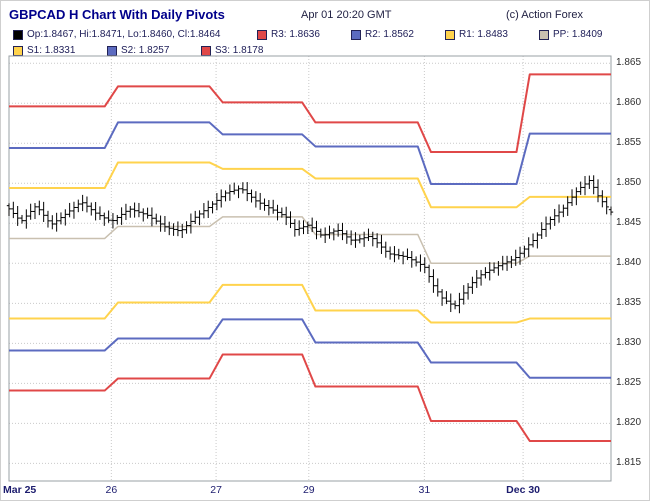  I want to click on legend-label-s3: S3: 1.8178, so click(239, 50).